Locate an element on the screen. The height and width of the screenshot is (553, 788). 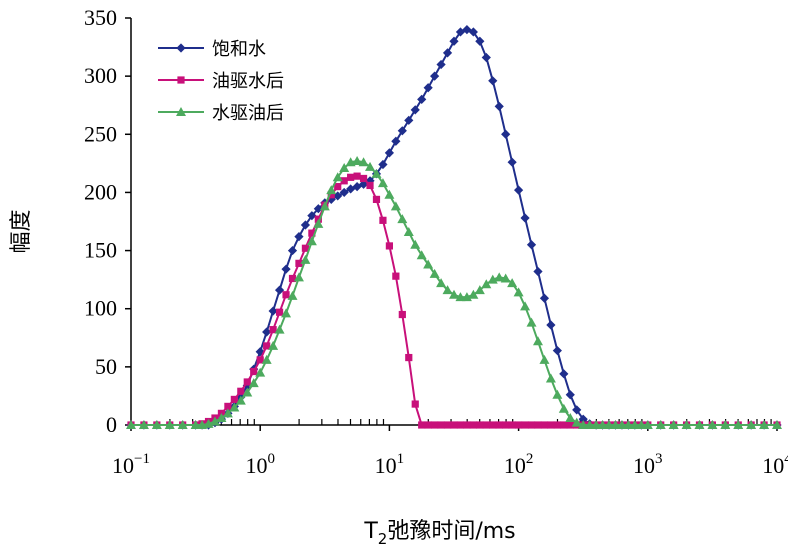
x-axis-title: T2弛豫时间/ms is located at coordinates (439, 533).